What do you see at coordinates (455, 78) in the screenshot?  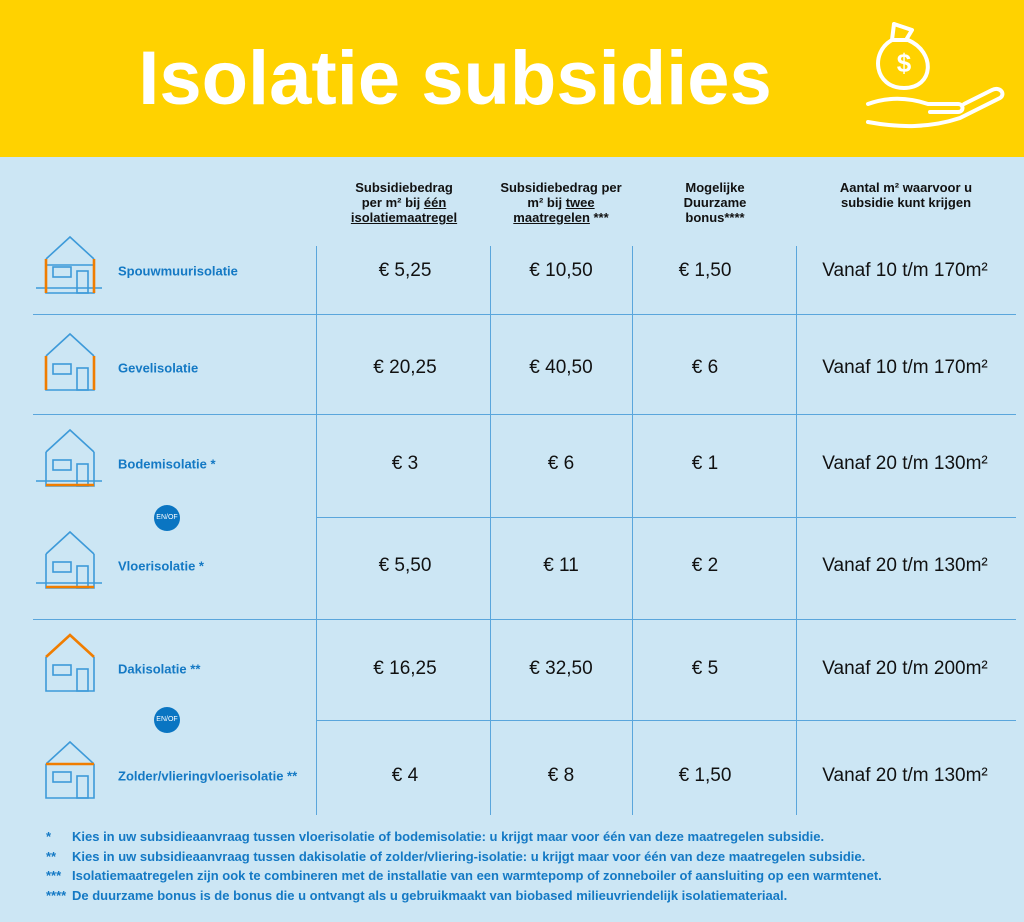 I see `page-title: Isolatie subsidies` at bounding box center [455, 78].